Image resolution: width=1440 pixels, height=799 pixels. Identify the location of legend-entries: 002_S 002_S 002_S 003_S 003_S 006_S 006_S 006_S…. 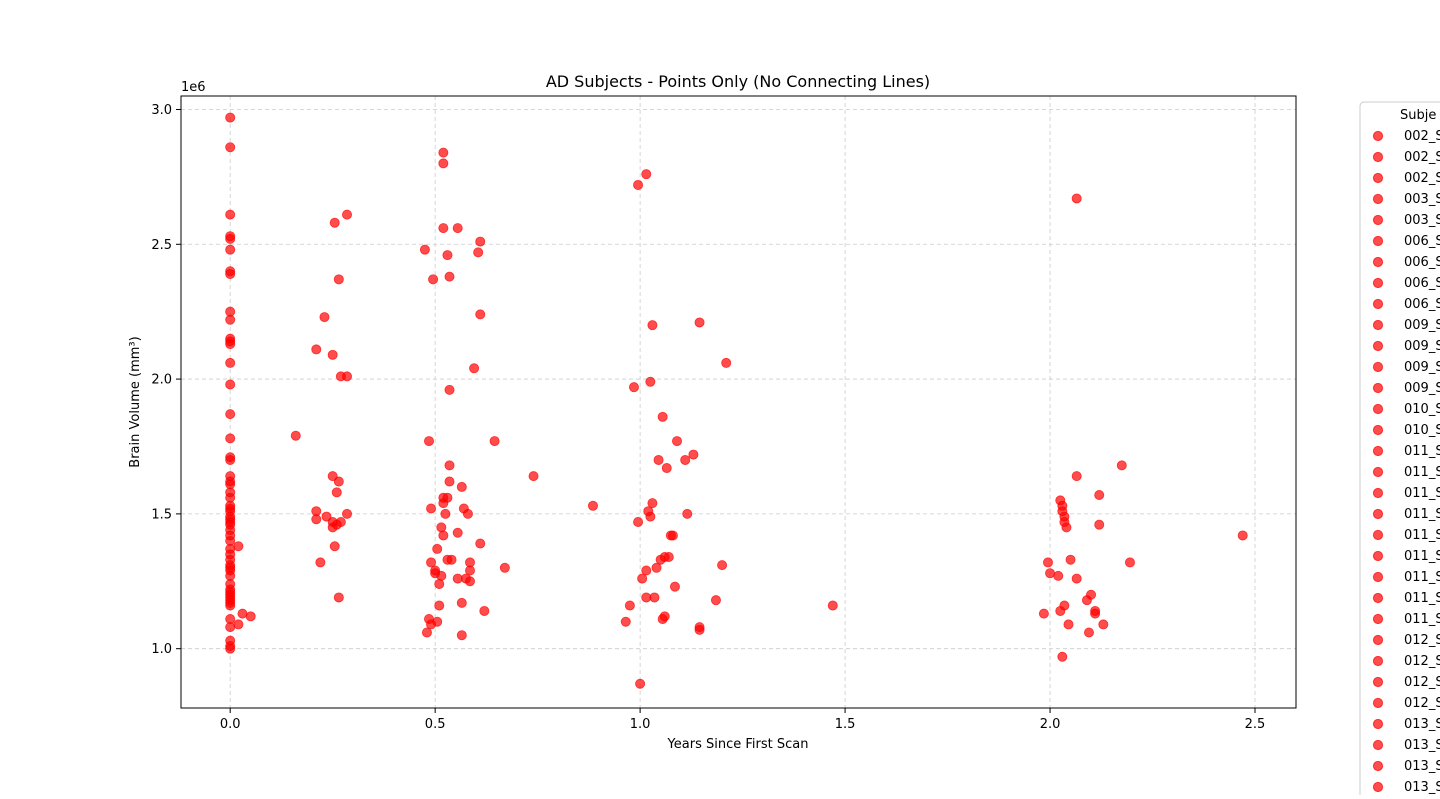
(1406, 462).